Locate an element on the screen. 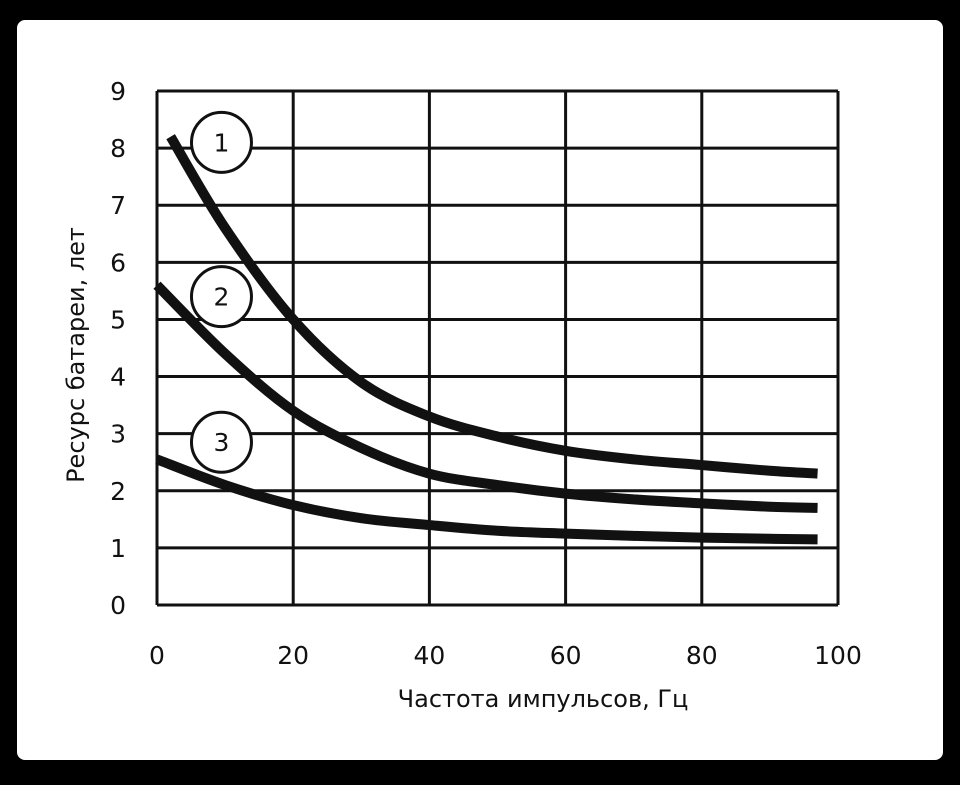 The image size is (960, 785). y-tick-label: 1 is located at coordinates (118, 548).